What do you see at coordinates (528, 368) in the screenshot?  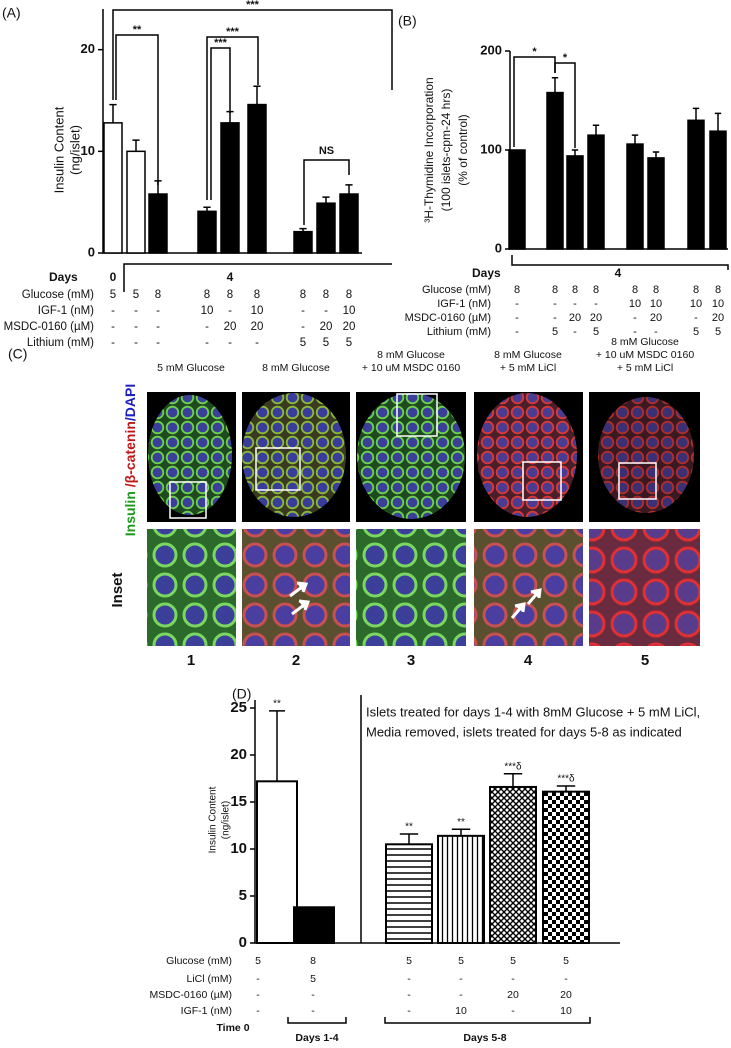 I see `column-title: + 5 mM LiCl` at bounding box center [528, 368].